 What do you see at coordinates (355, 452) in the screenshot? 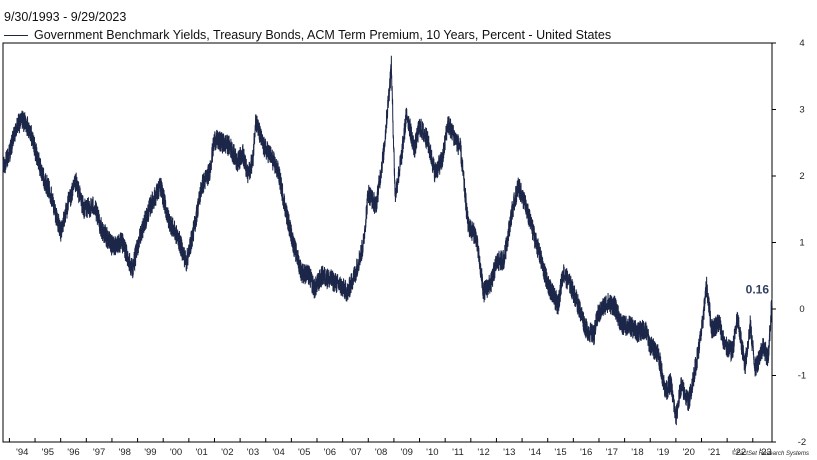
I see `x-tick-label: '07` at bounding box center [355, 452].